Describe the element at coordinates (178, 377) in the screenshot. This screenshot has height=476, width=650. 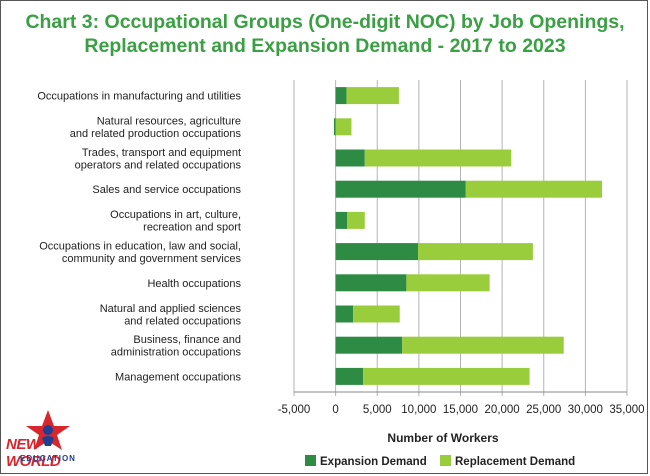
I see `category-label: Management occupations` at that location.